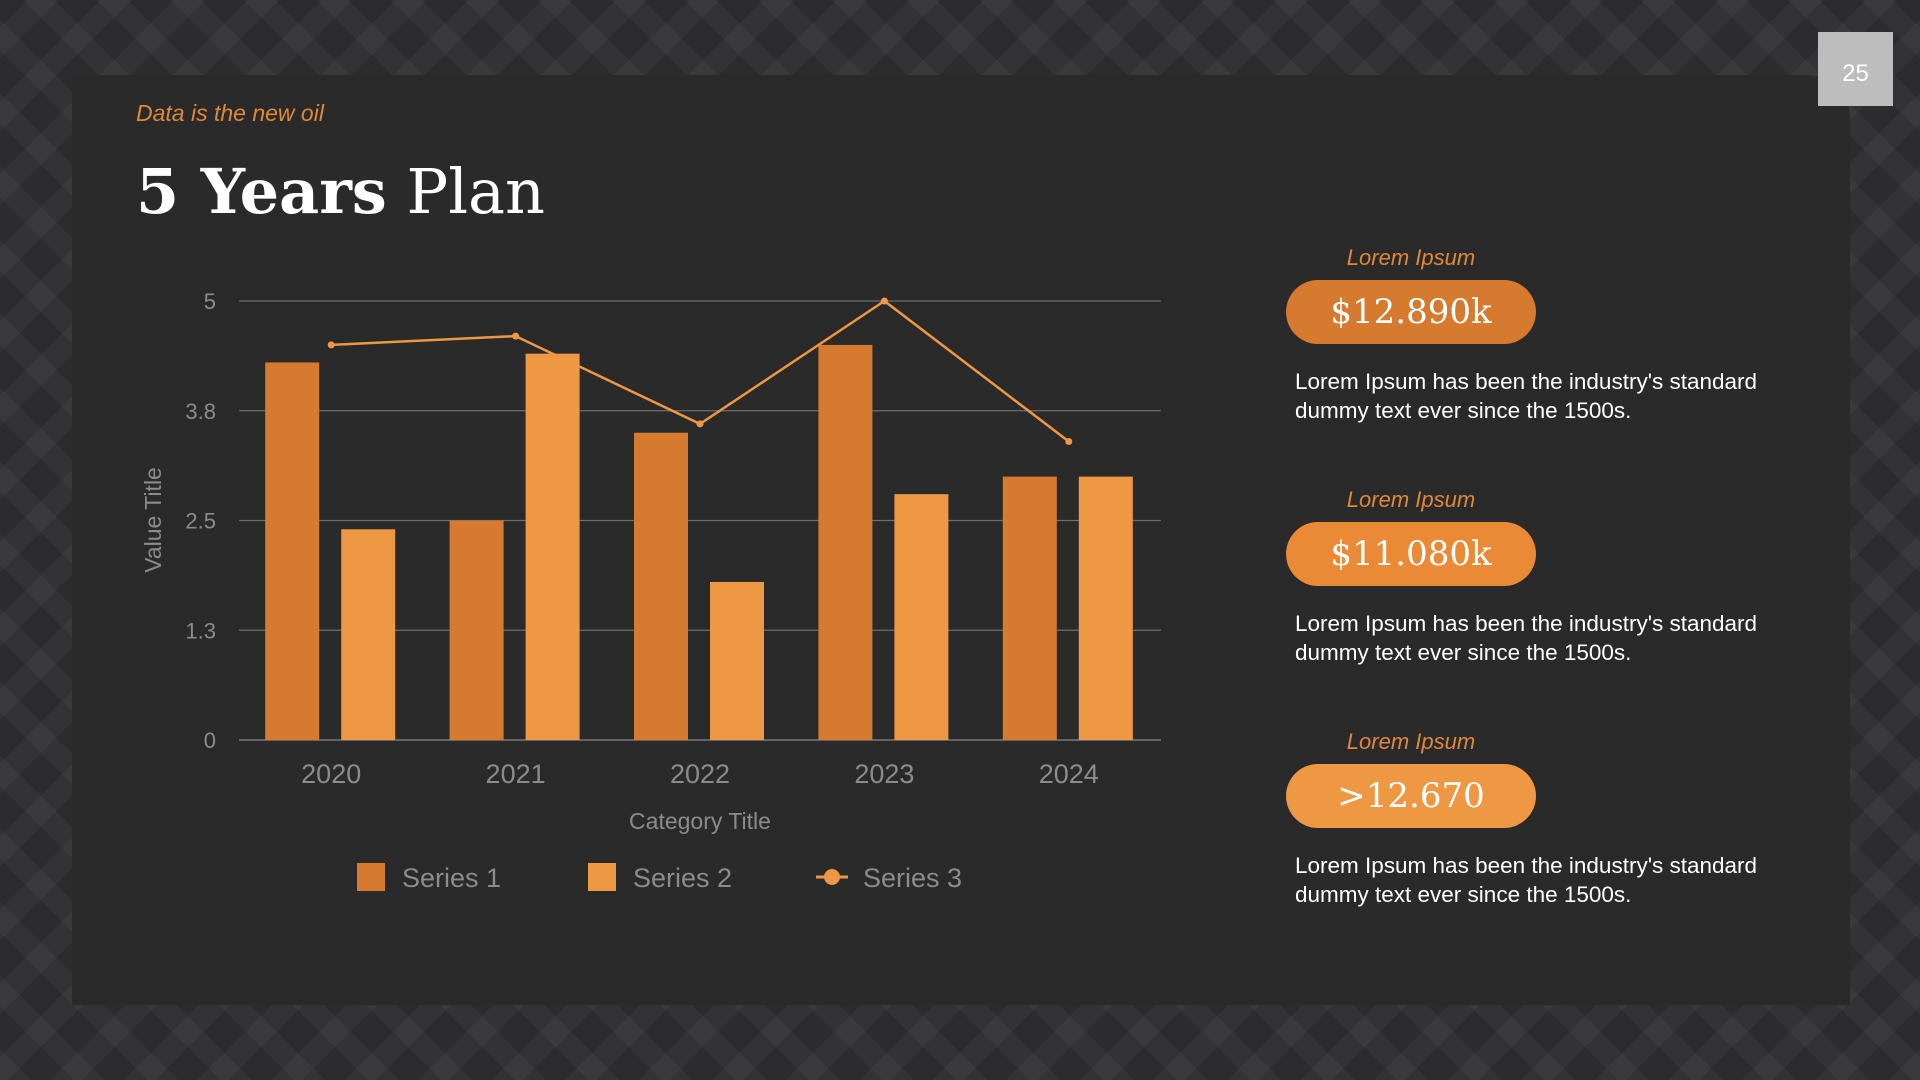 The width and height of the screenshot is (1920, 1080). I want to click on stat-value-pill: $12.890k, so click(1411, 312).